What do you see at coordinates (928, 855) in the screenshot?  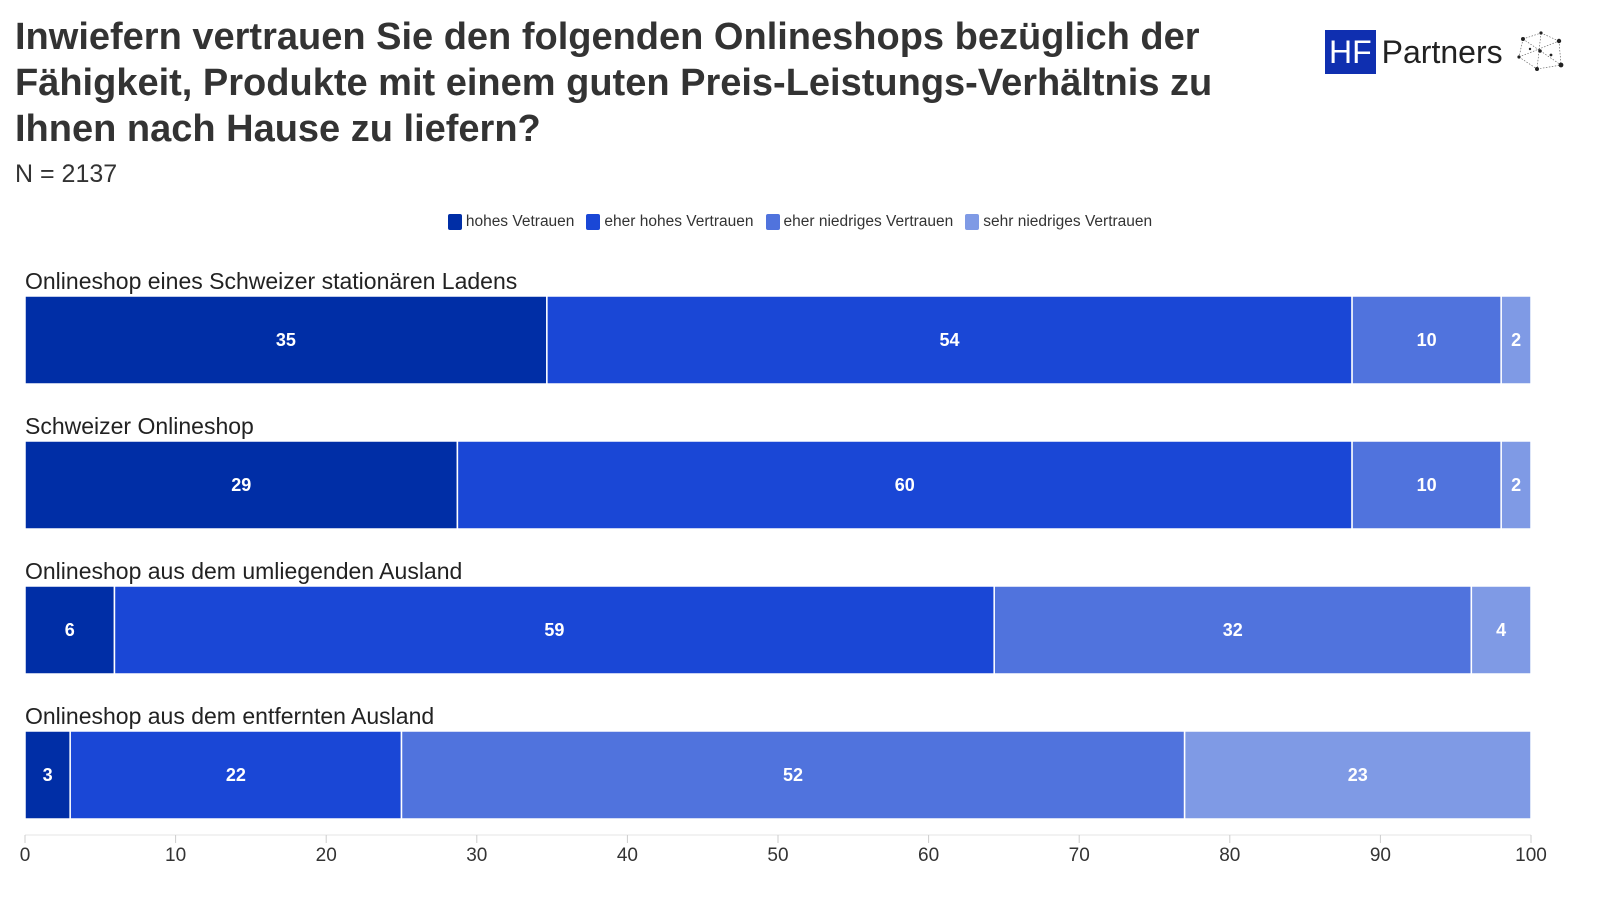 I see `x-tick-label: 60` at bounding box center [928, 855].